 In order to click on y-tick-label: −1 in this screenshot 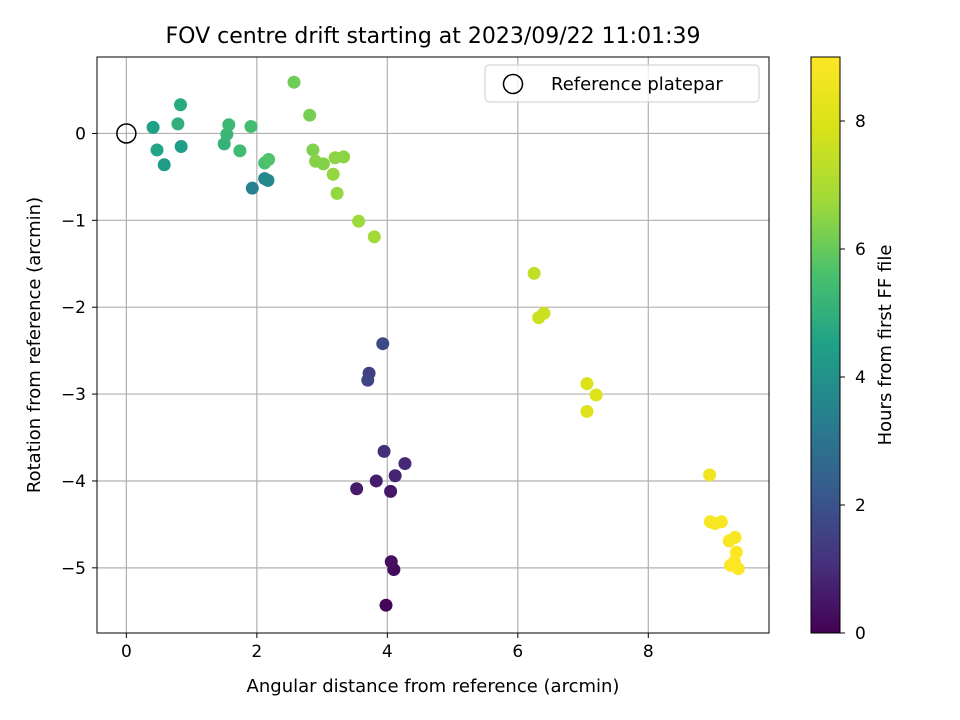, I will do `click(73, 221)`.